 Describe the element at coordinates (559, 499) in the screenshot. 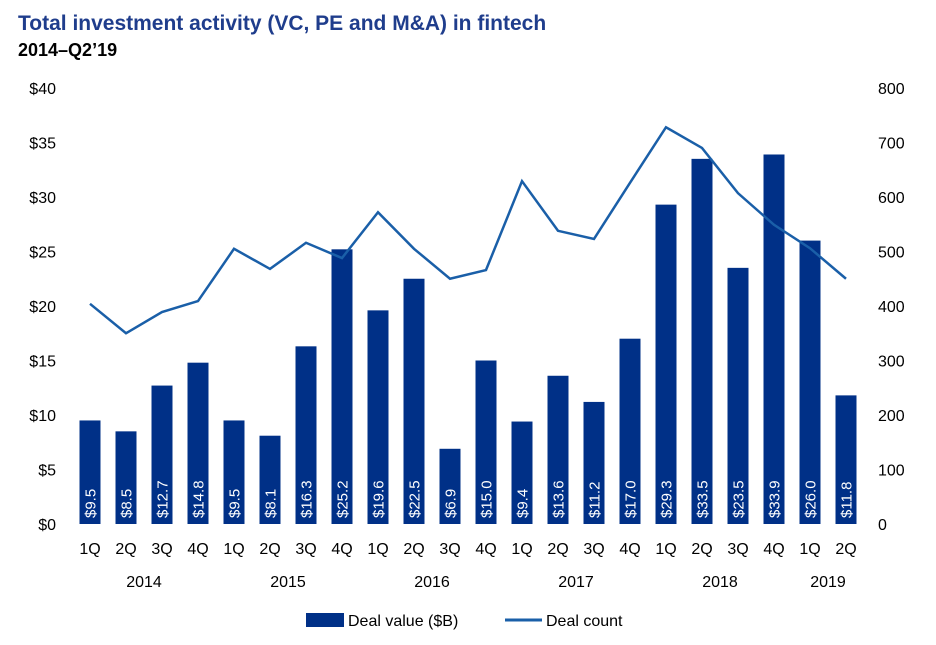

I see `bar-data-label: $13.6` at that location.